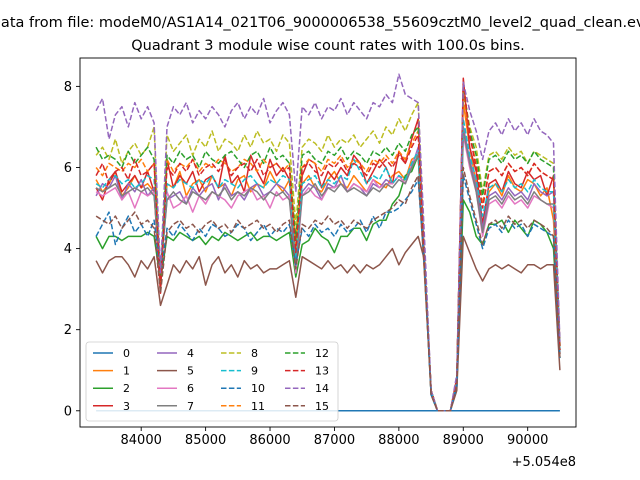 The width and height of the screenshot is (640, 480). What do you see at coordinates (398, 440) in the screenshot?
I see `x-tick-label: 88000` at bounding box center [398, 440].